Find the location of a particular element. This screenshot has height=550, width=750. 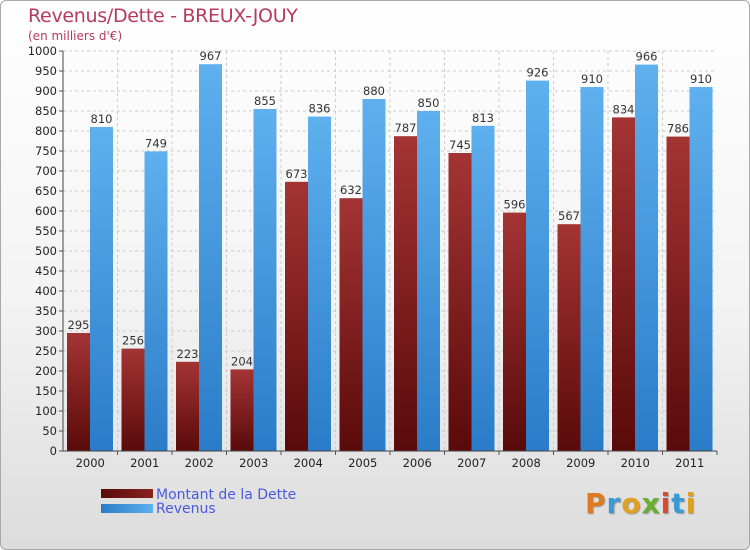

y-tick-label: 900 is located at coordinates (46, 91).